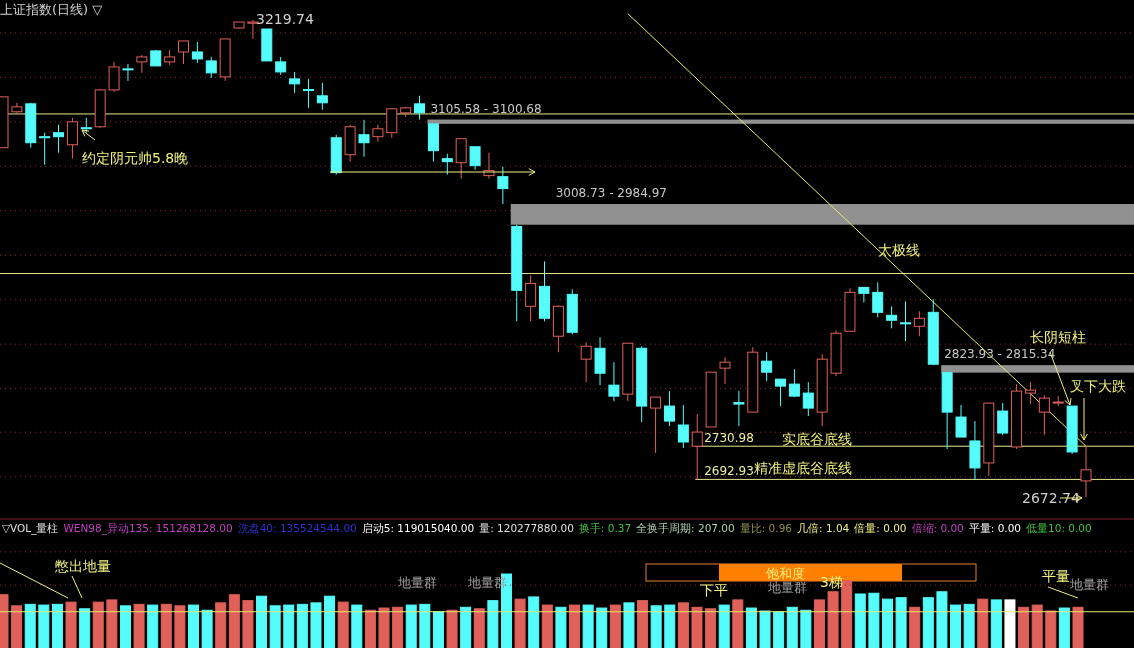 This screenshot has height=648, width=1134. What do you see at coordinates (135, 158) in the screenshot?
I see `annotation: 约定阴元帅5.8晚` at bounding box center [135, 158].